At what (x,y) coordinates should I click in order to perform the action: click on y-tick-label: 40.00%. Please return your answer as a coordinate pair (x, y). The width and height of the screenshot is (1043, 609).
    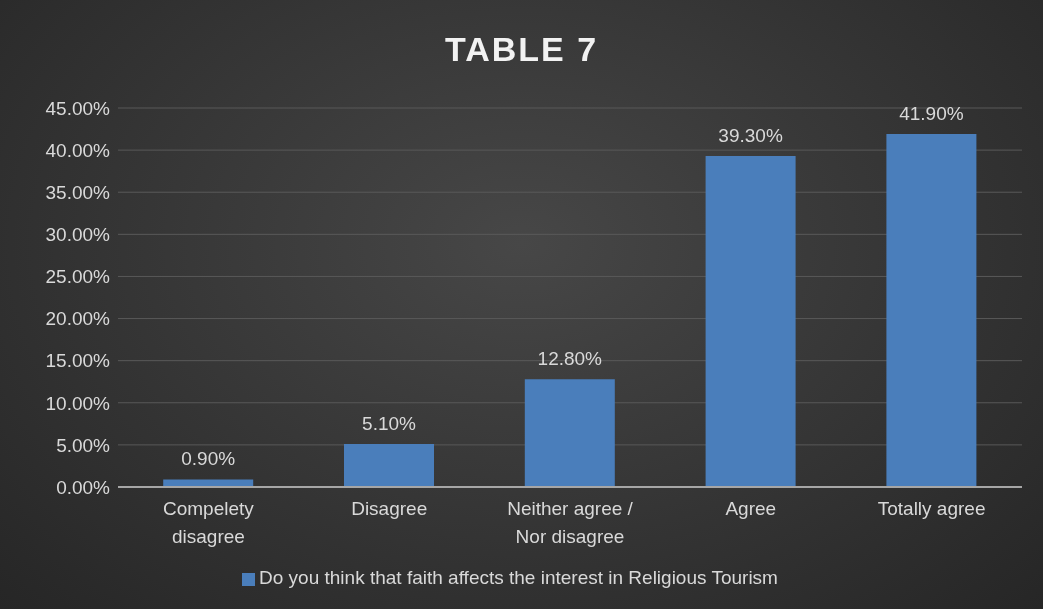
    Looking at the image, I should click on (78, 150).